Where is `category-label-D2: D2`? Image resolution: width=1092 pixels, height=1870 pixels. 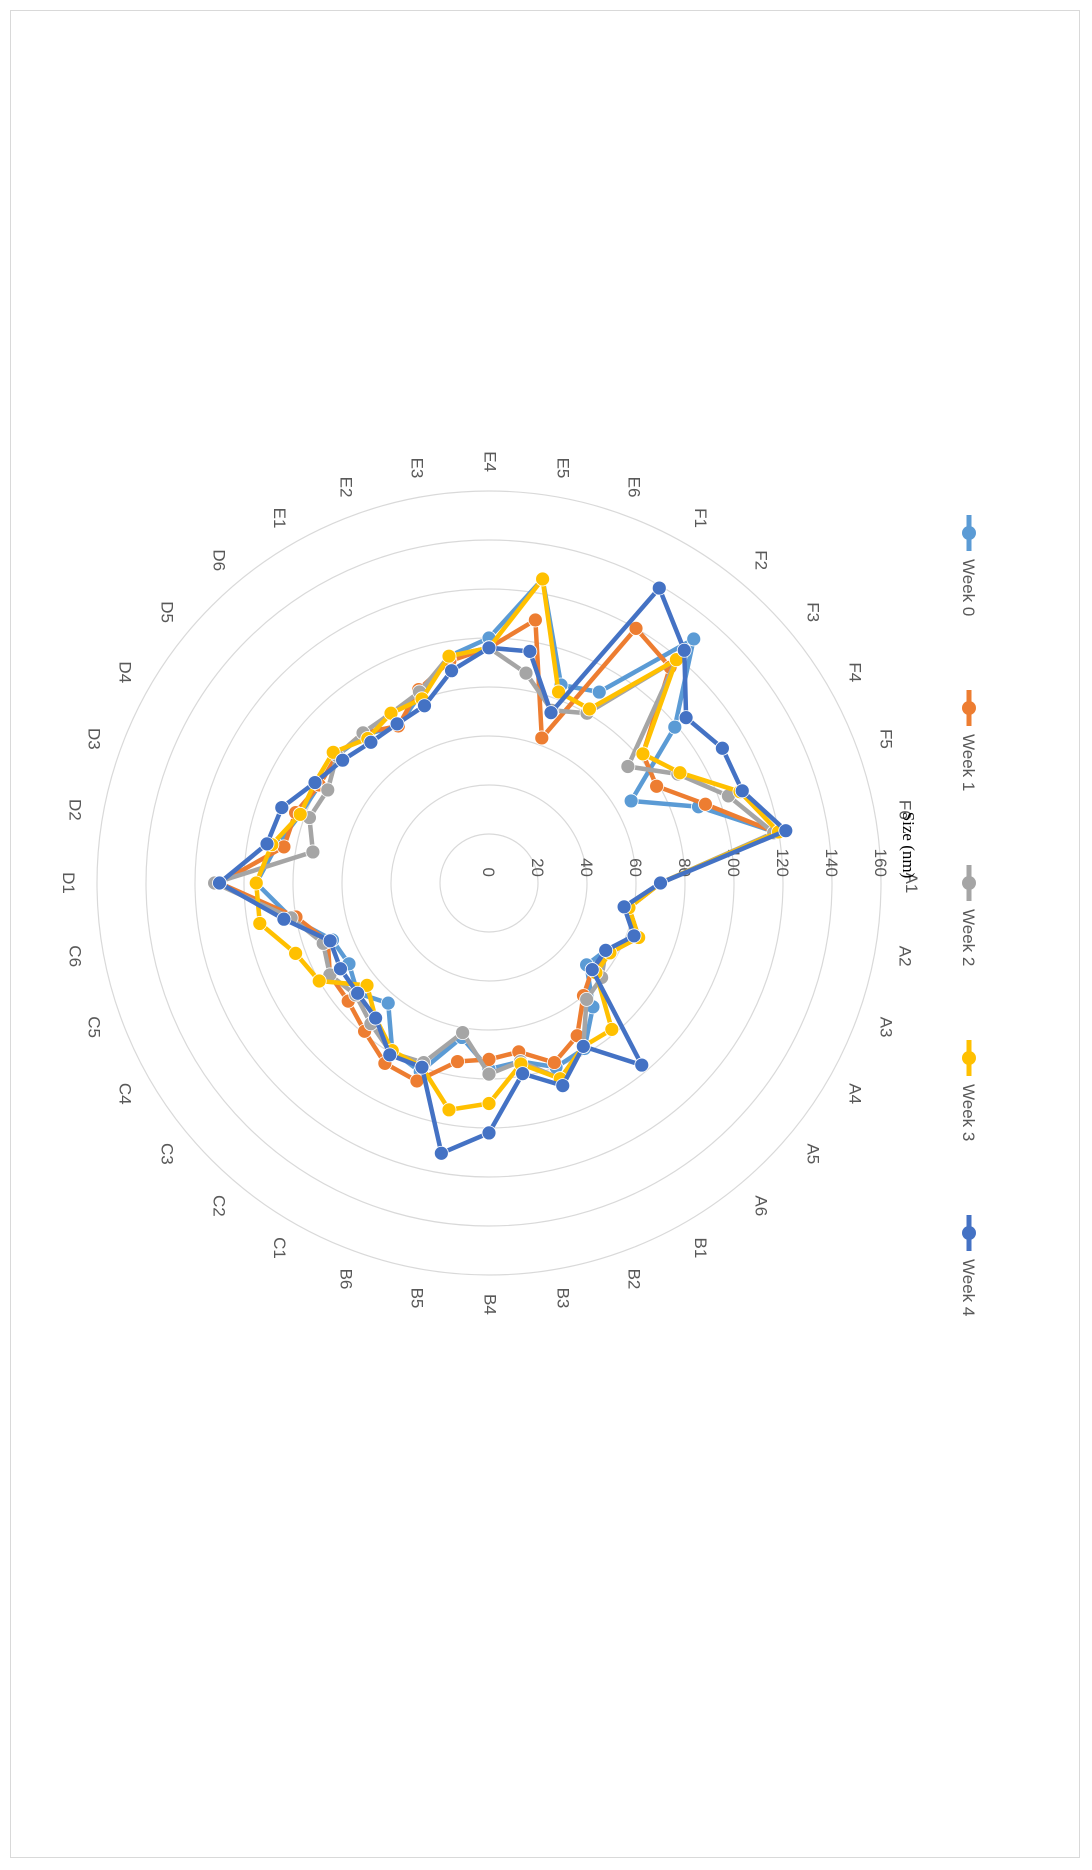
category-label-D2: D2 is located at coordinates (75, 810).